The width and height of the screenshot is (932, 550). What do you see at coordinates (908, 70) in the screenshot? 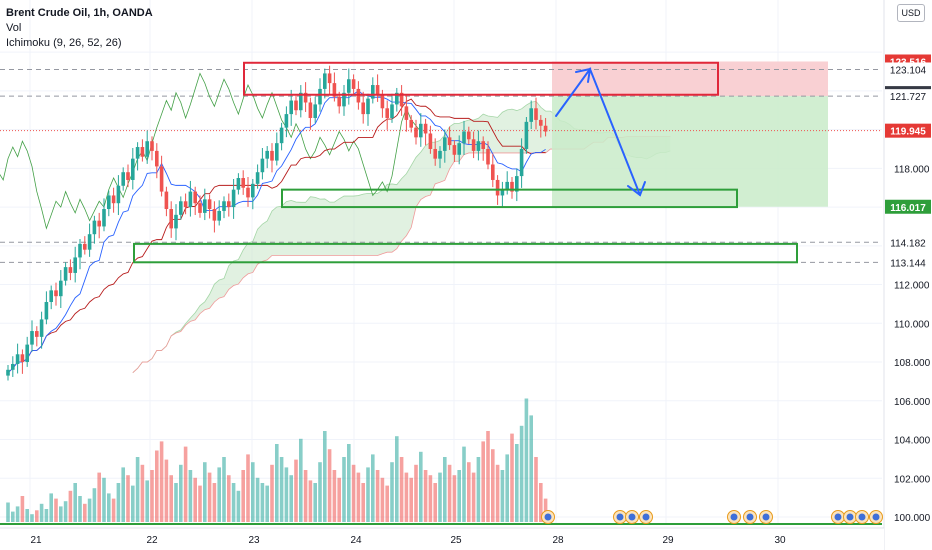
I see `price-tag-label: 123.104` at bounding box center [908, 70].